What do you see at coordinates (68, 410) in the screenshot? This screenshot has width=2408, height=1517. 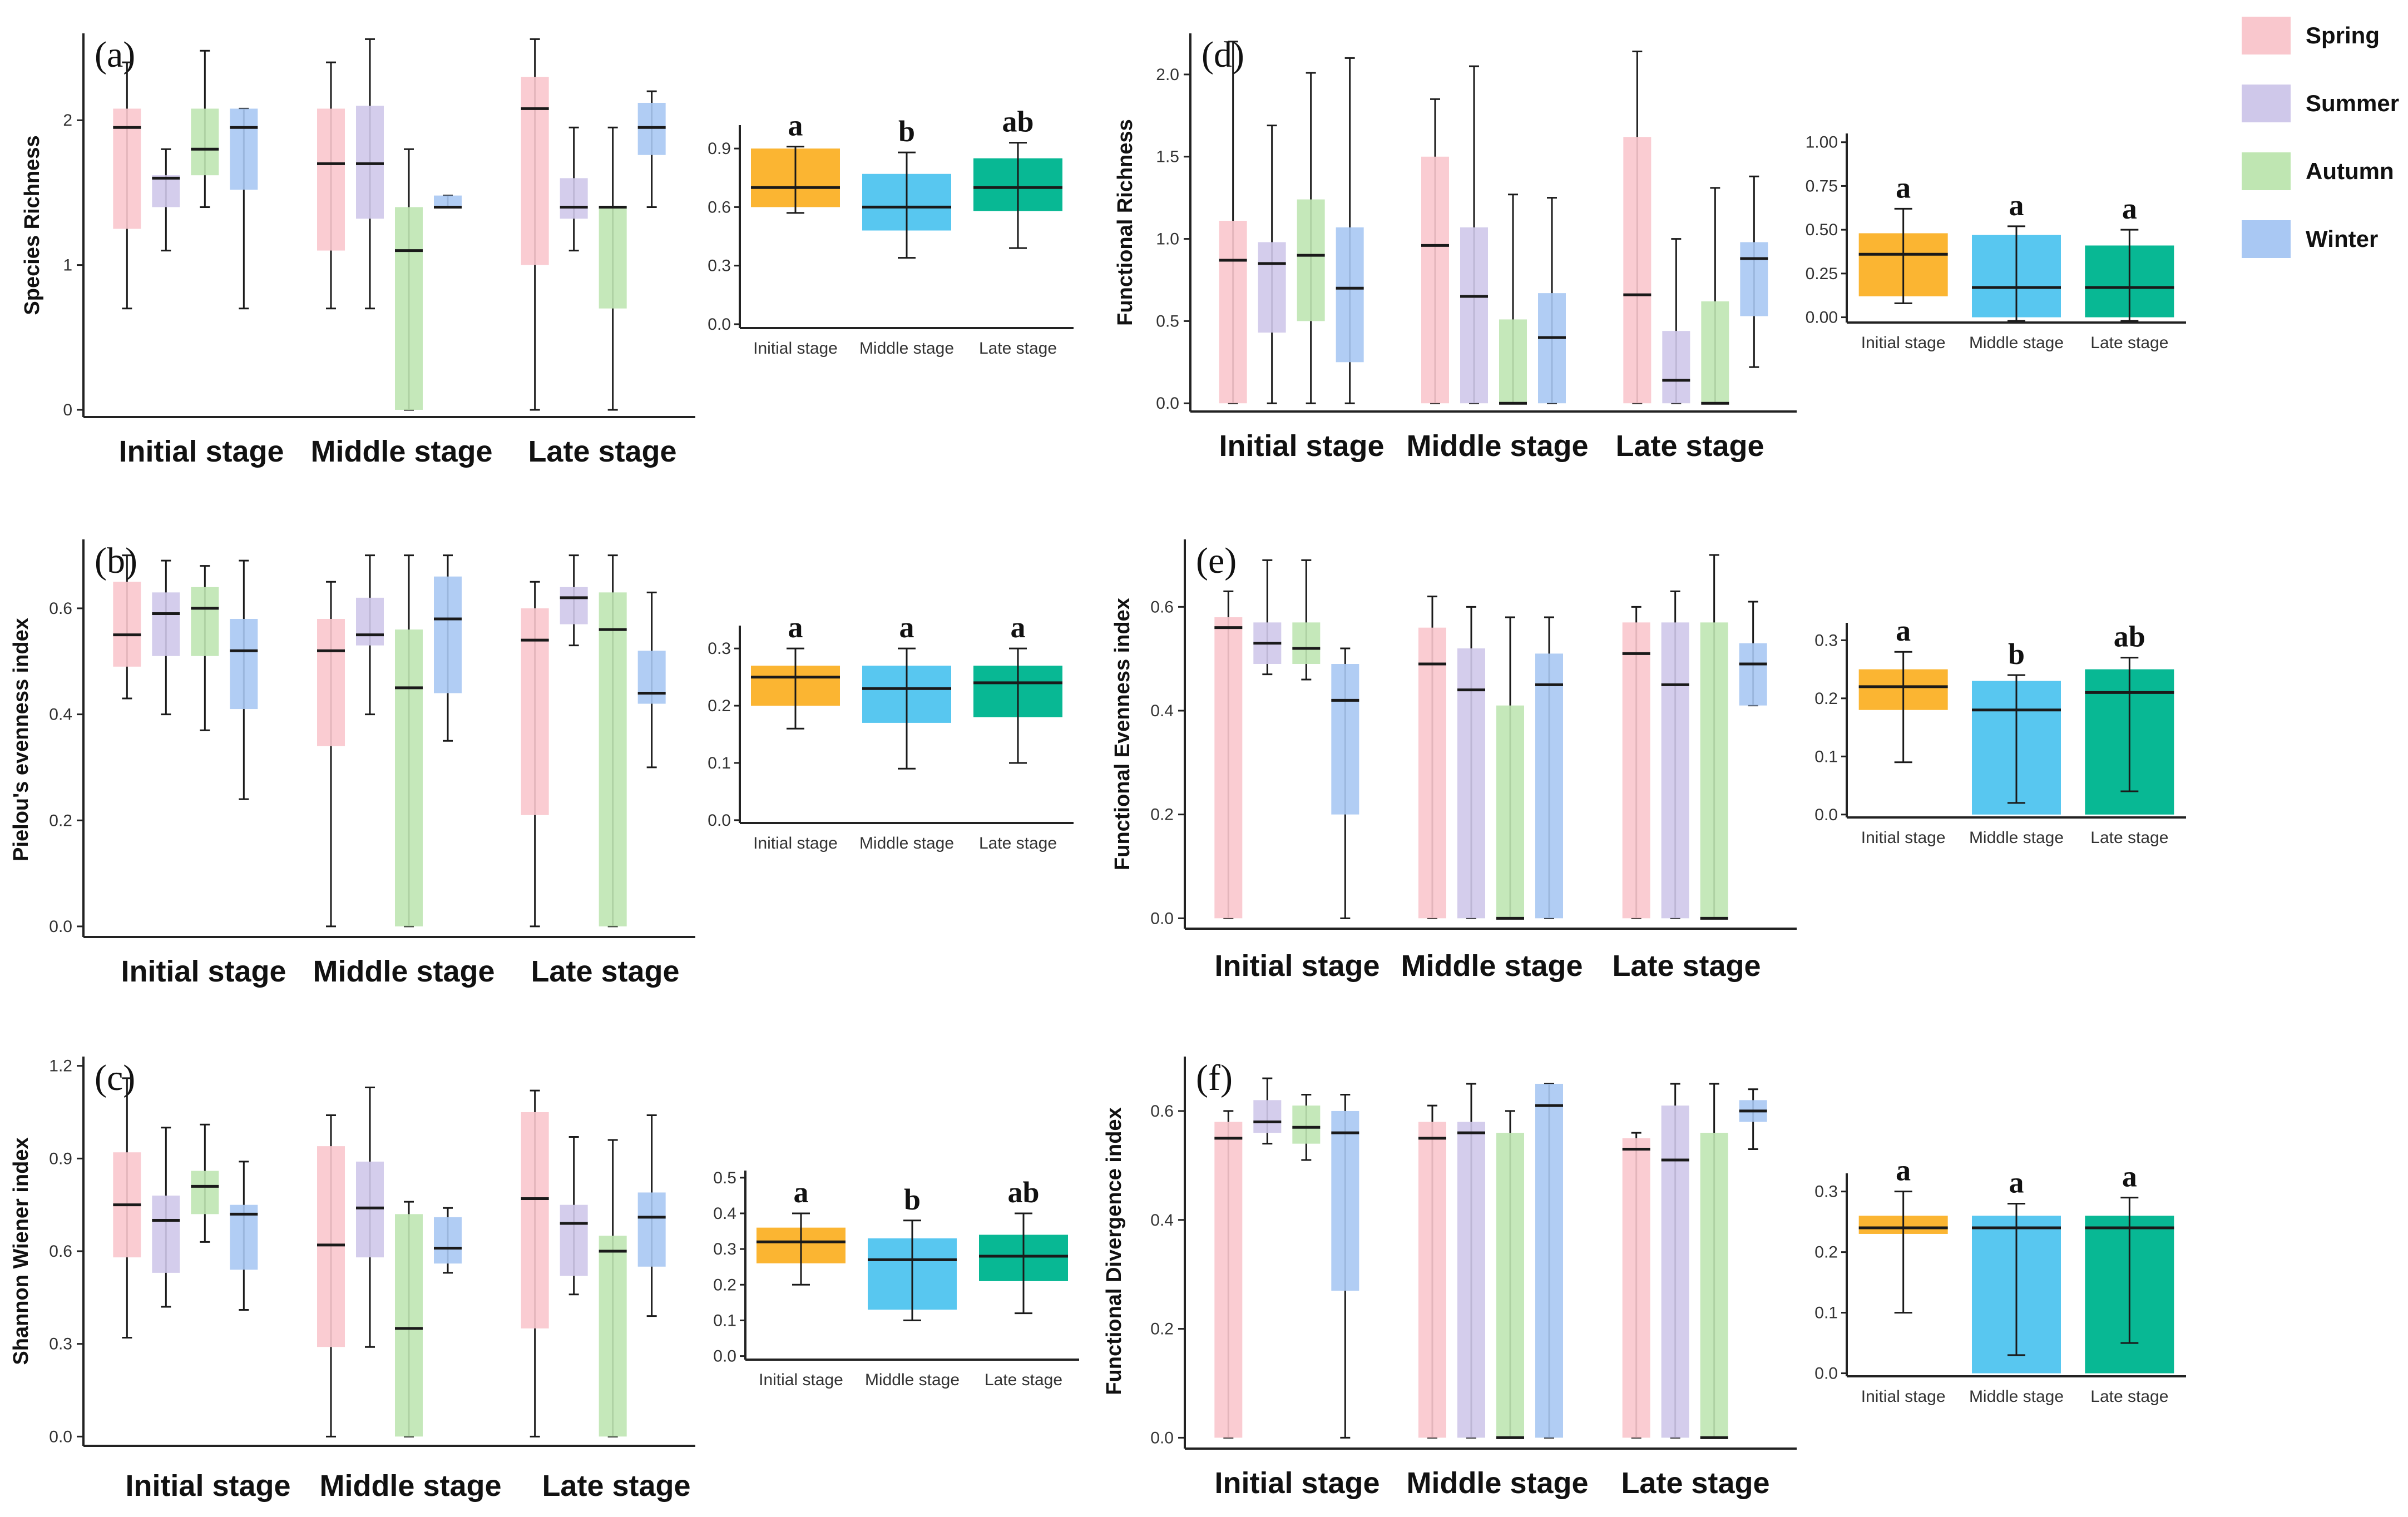 I see `y-tick-label: 0` at bounding box center [68, 410].